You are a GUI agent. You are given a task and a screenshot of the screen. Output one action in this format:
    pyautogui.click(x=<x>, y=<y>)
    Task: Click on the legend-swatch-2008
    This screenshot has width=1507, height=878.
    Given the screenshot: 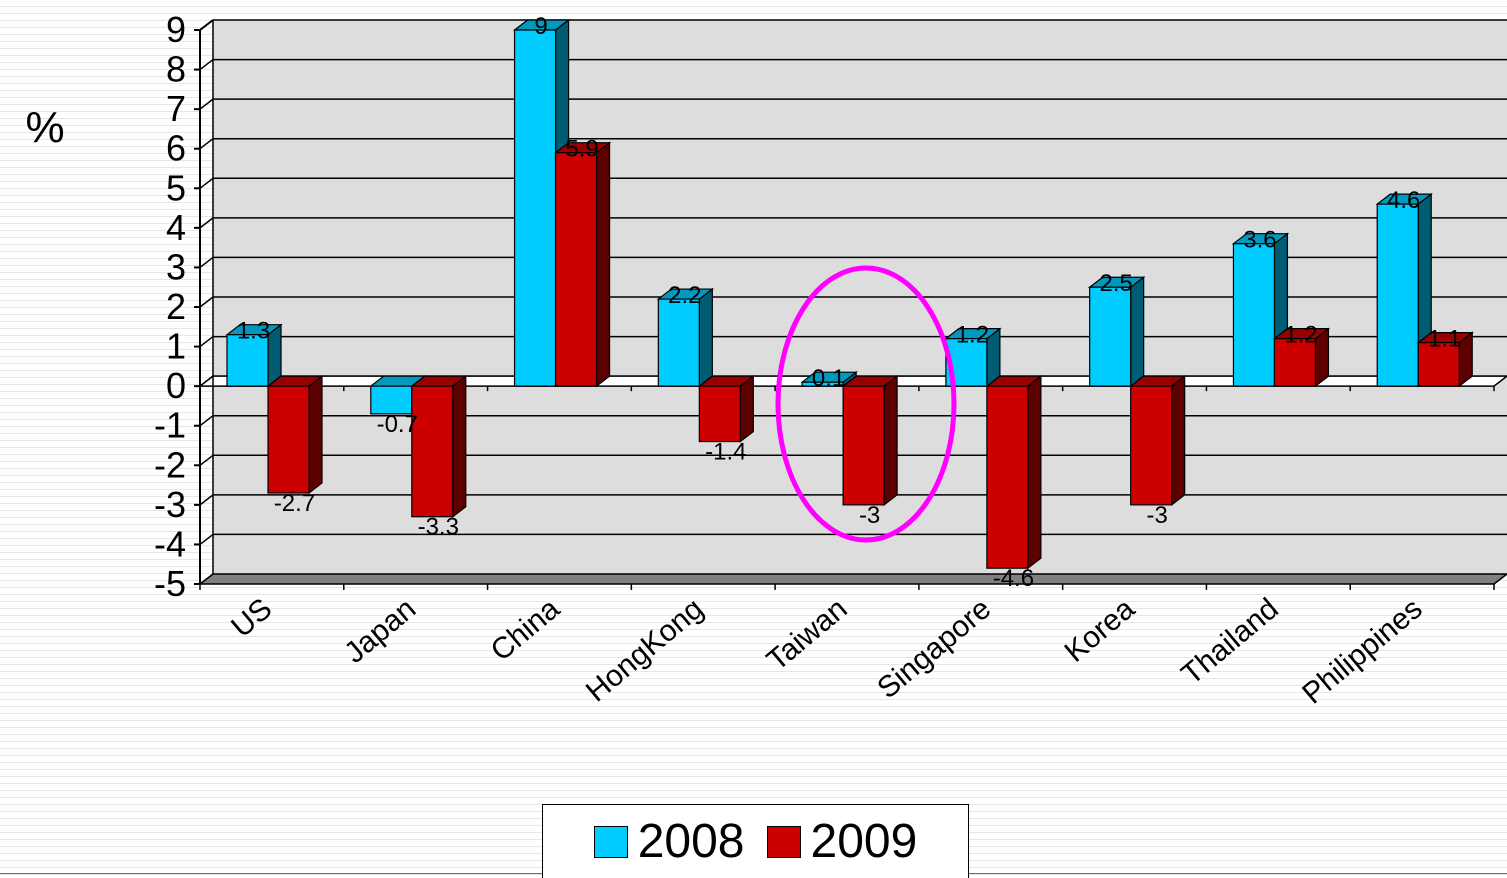 What is the action you would take?
    pyautogui.click(x=610, y=841)
    